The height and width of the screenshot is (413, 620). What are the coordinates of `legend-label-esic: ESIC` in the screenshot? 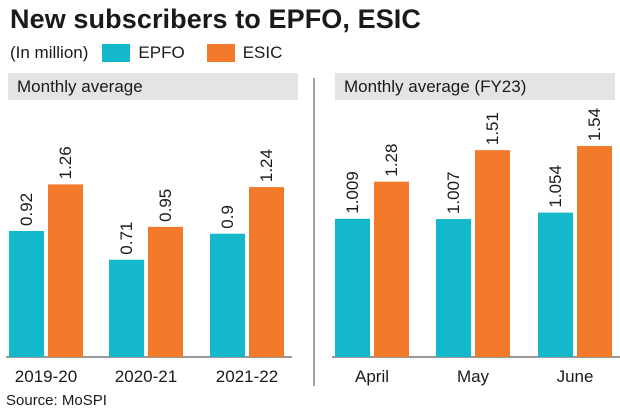 It's located at (262, 52).